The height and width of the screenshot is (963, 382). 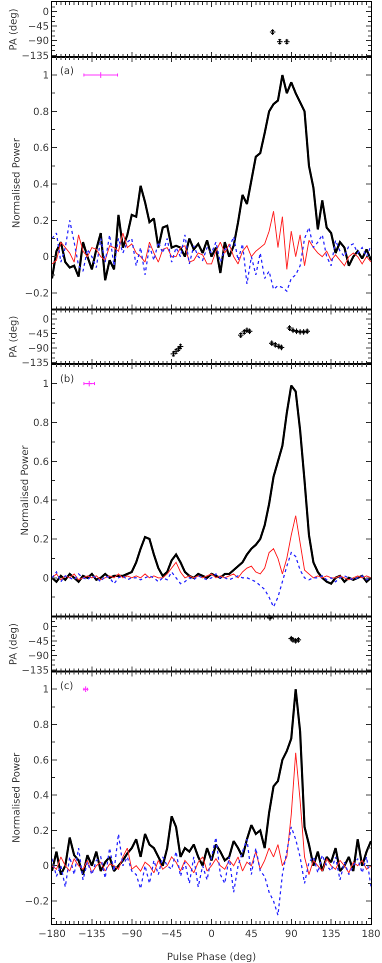 I want to click on x-tick-label: 45, so click(x=251, y=934).